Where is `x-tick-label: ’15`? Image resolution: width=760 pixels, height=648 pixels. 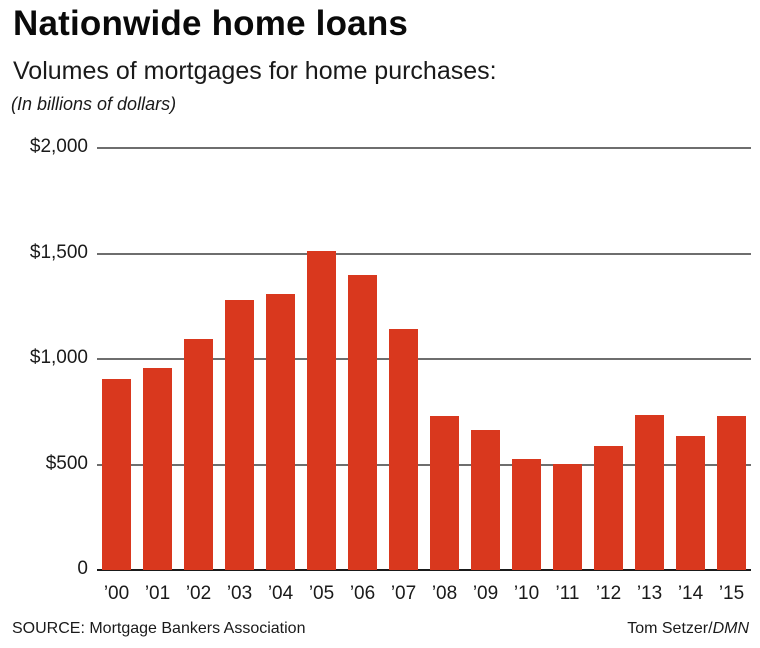
x-tick-label: ’15 is located at coordinates (731, 593).